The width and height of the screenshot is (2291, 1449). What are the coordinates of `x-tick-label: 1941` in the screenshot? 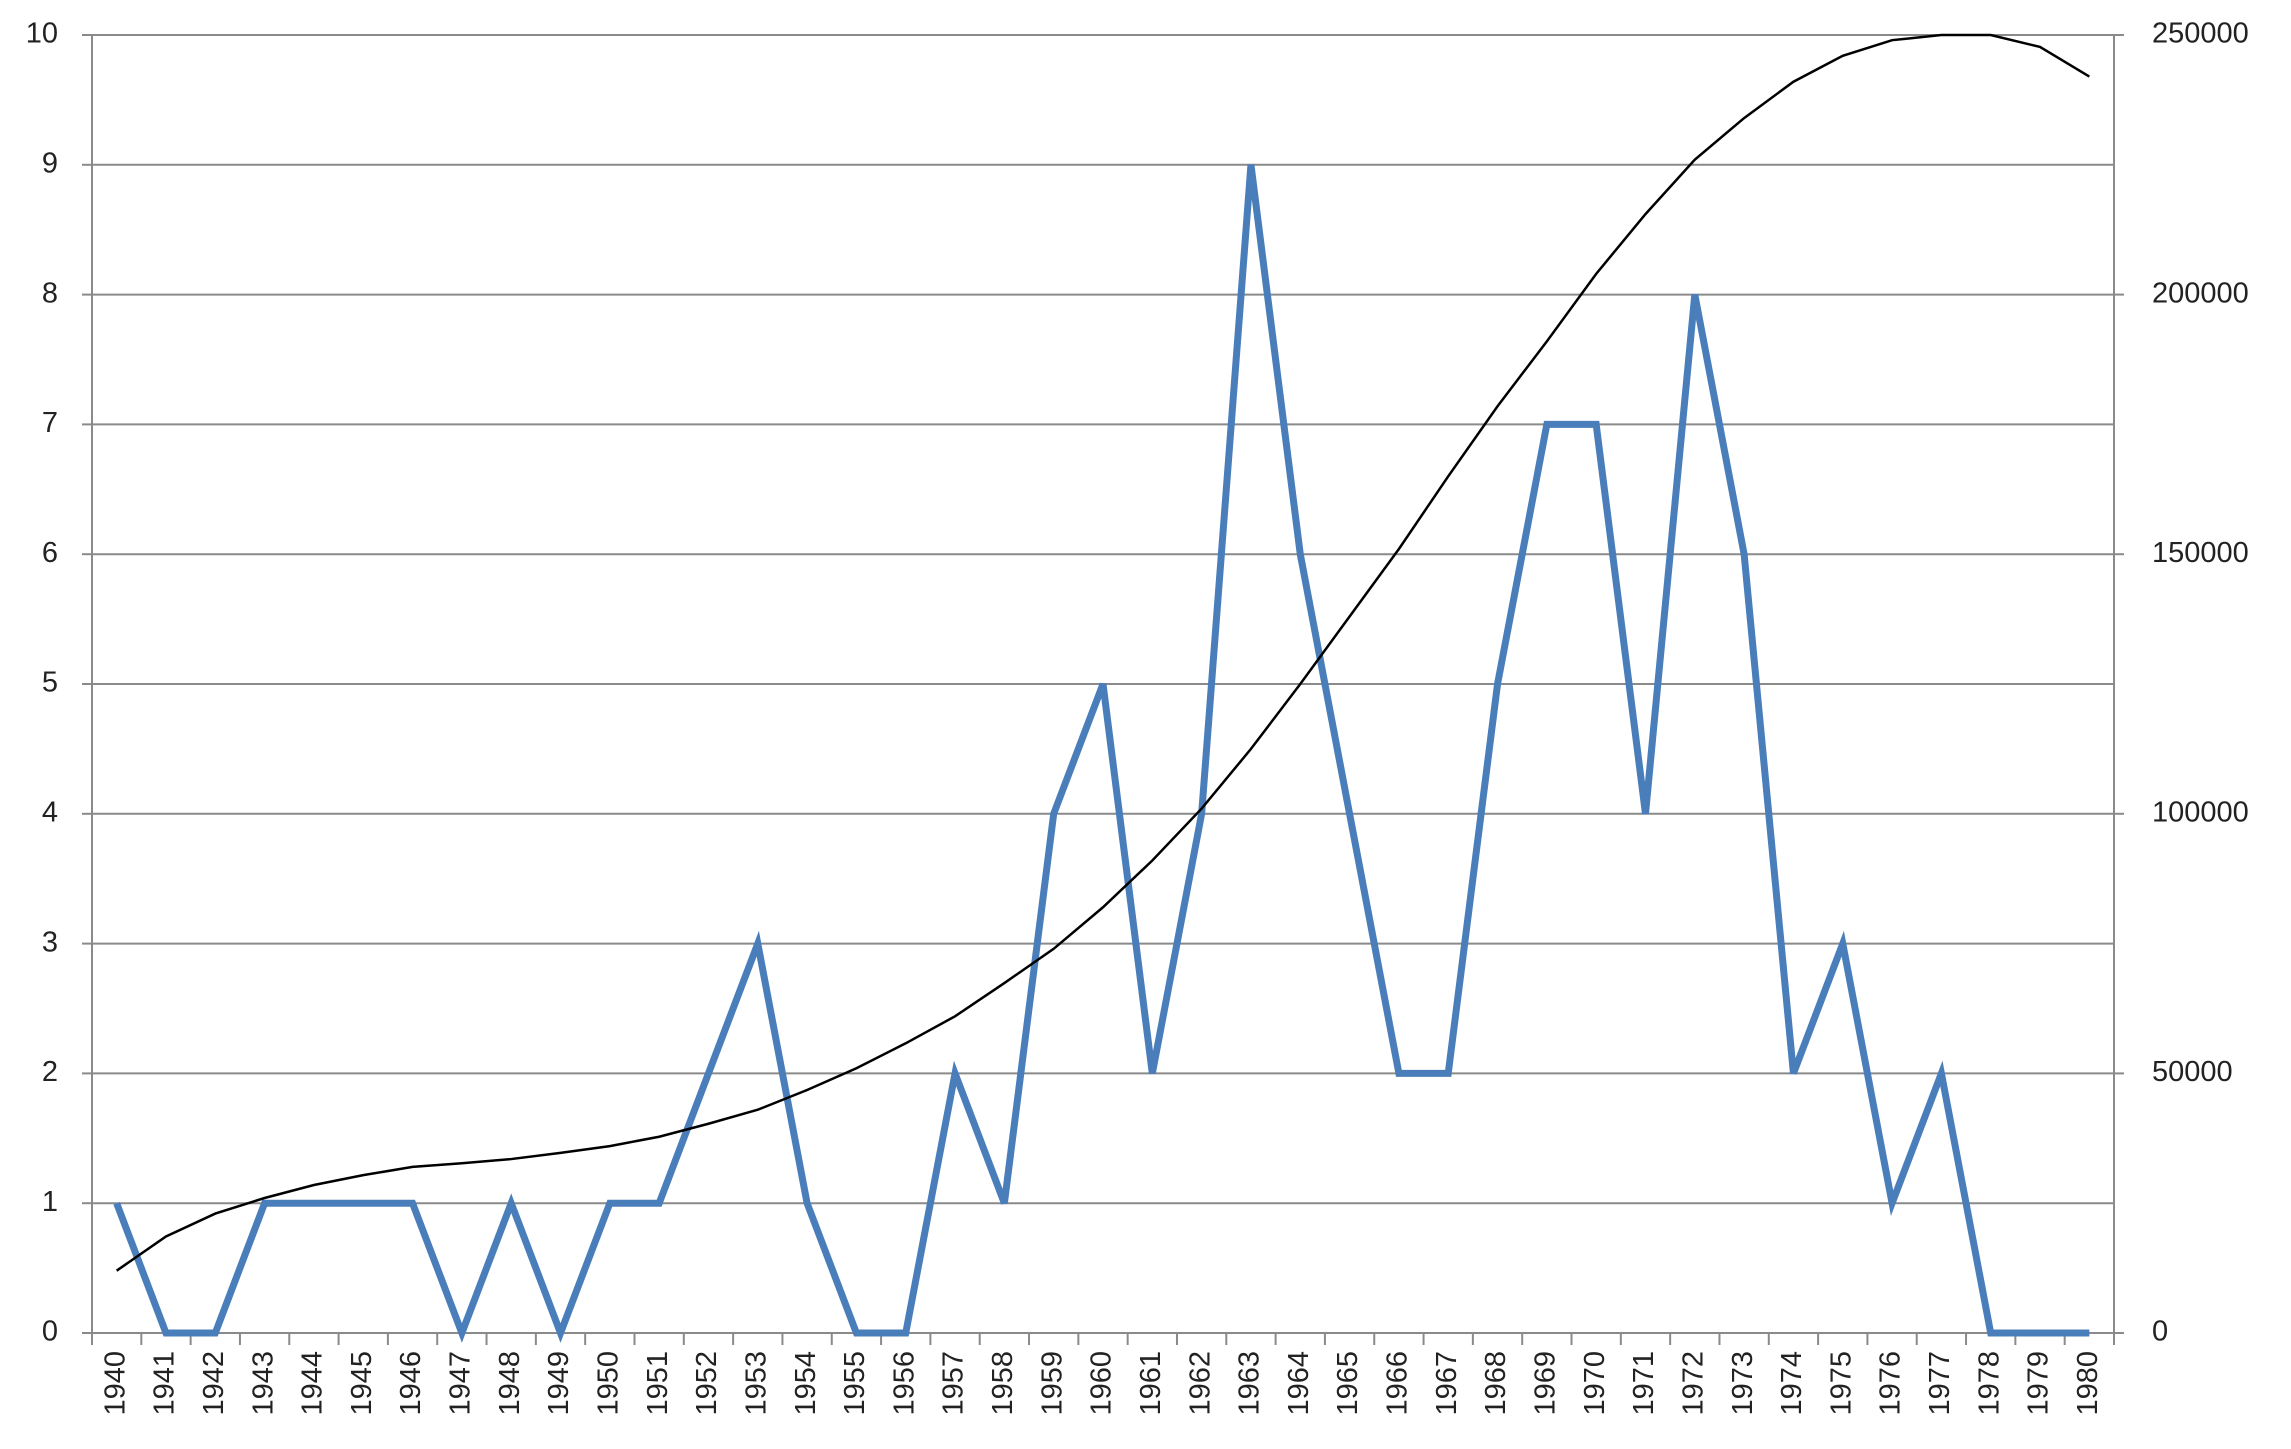 It's located at (165, 1383).